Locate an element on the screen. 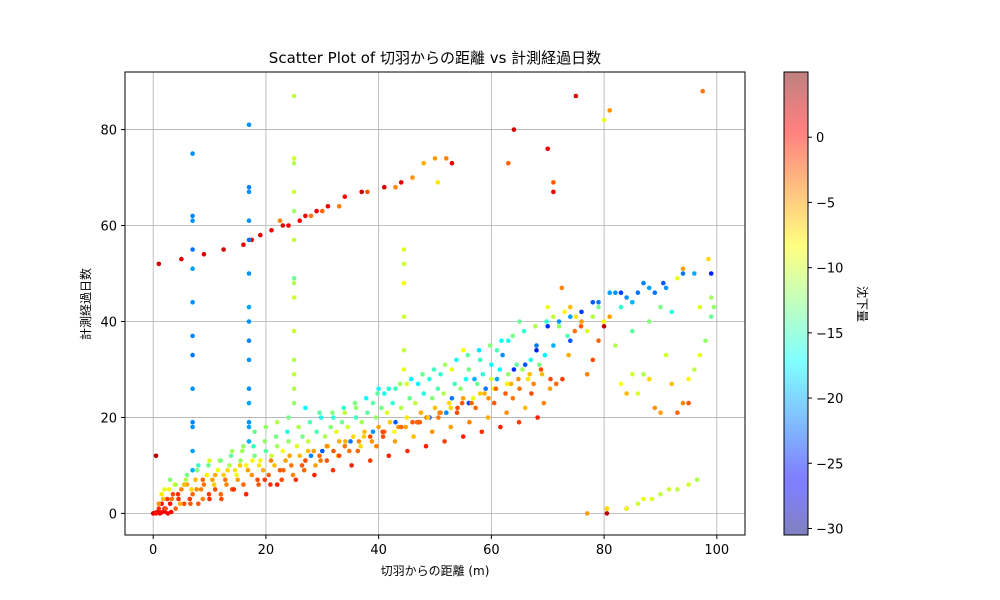  y-axis-ticks: 0 20 40 60 80 is located at coordinates (112, 323).